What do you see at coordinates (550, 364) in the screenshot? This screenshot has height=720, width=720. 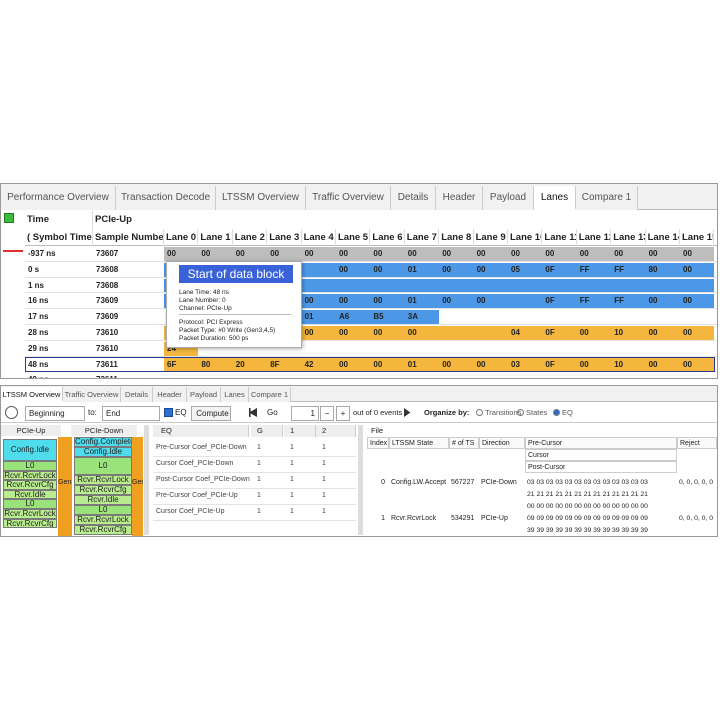 I see `lane-cell: 0F` at bounding box center [550, 364].